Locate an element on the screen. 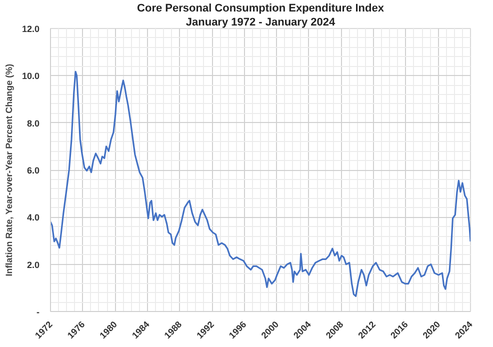  y-tick-label: 6.0 is located at coordinates (33, 171).